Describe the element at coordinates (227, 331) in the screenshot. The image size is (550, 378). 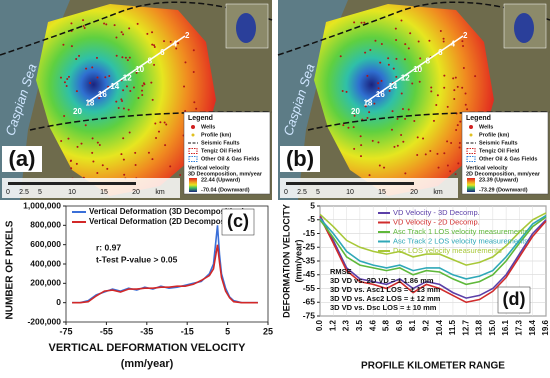
I see `x-tick-label: 5` at that location.